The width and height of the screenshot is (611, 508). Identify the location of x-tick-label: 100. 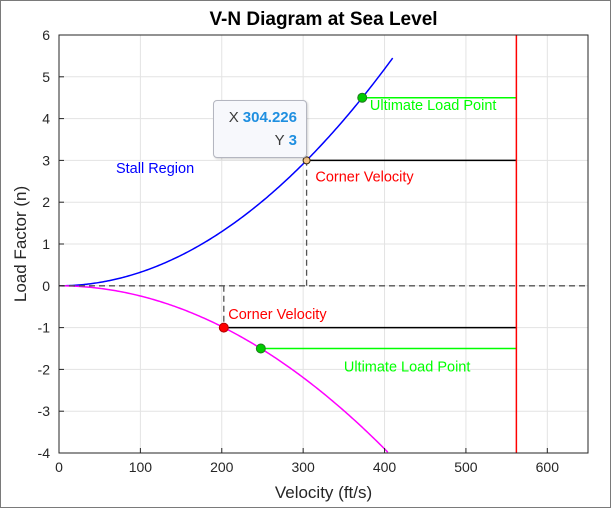
(141, 467).